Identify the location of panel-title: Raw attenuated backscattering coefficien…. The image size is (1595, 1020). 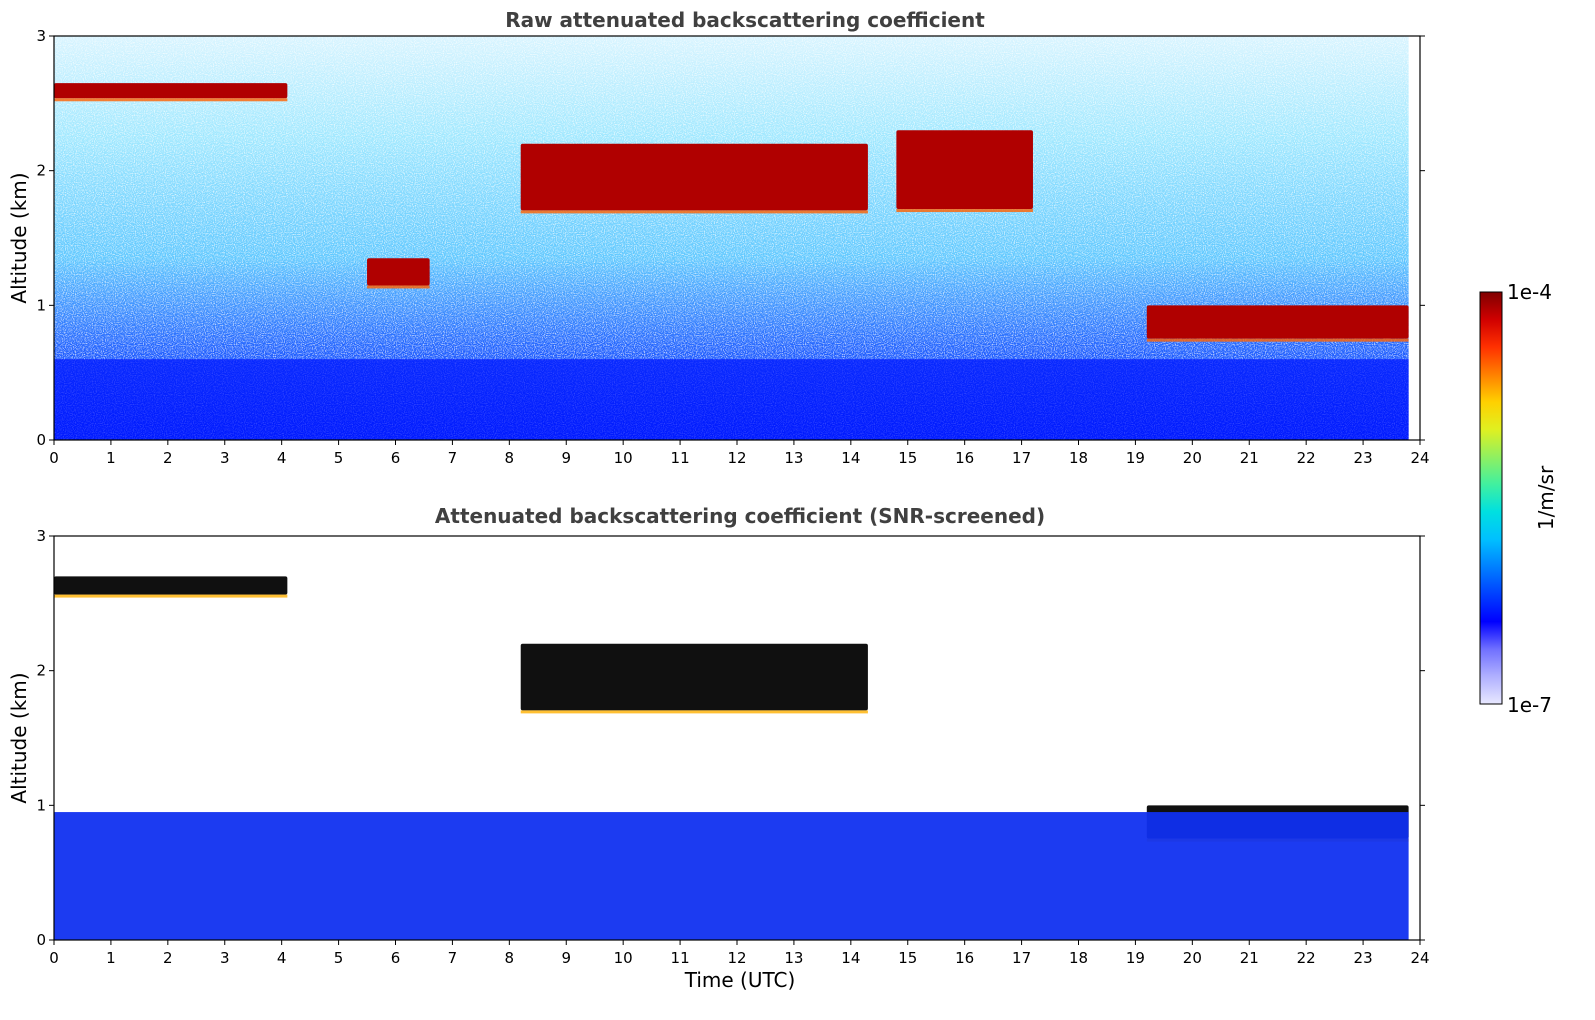
(745, 20).